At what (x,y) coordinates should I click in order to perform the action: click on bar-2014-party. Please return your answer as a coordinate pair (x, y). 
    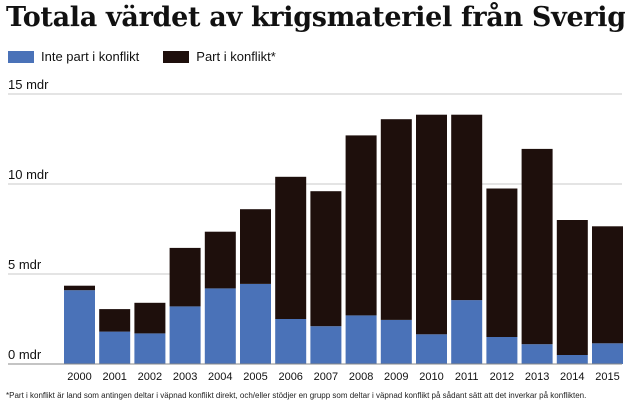
    Looking at the image, I should click on (572, 287).